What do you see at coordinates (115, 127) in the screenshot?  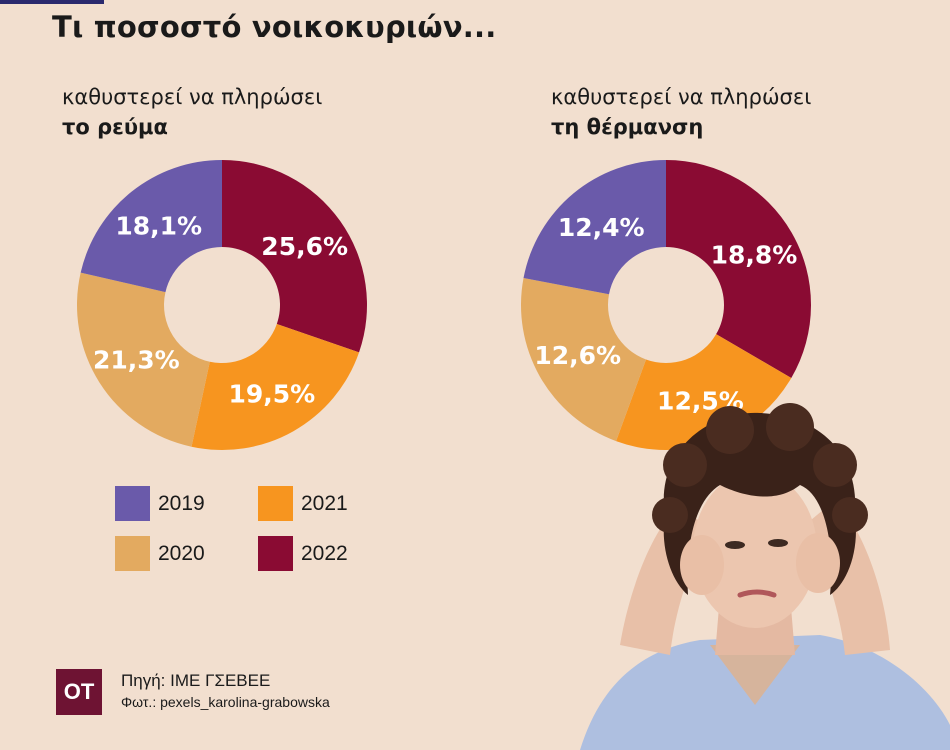 I see `subtitle-strong: το ρεύμα` at bounding box center [115, 127].